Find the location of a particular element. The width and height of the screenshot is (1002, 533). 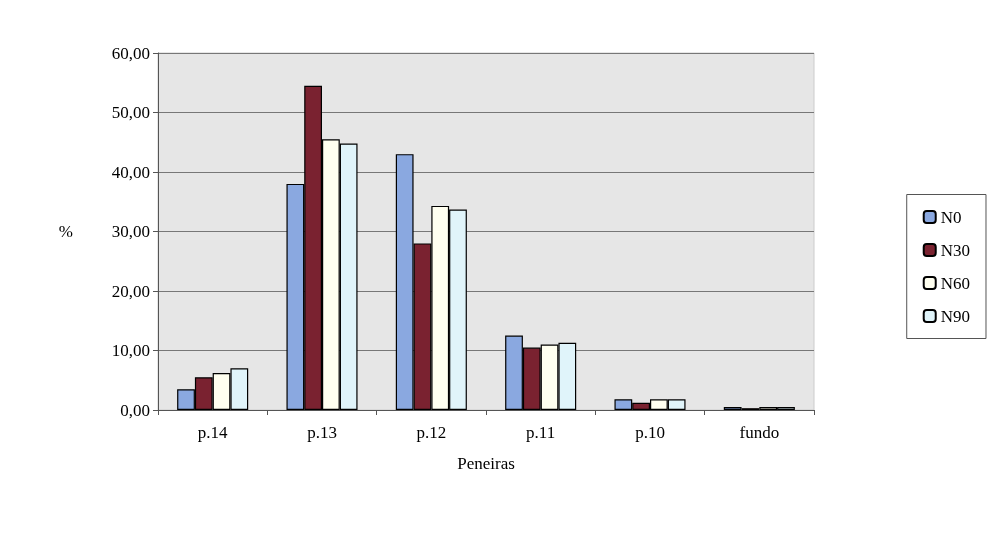

legend-label: N30 is located at coordinates (955, 250).